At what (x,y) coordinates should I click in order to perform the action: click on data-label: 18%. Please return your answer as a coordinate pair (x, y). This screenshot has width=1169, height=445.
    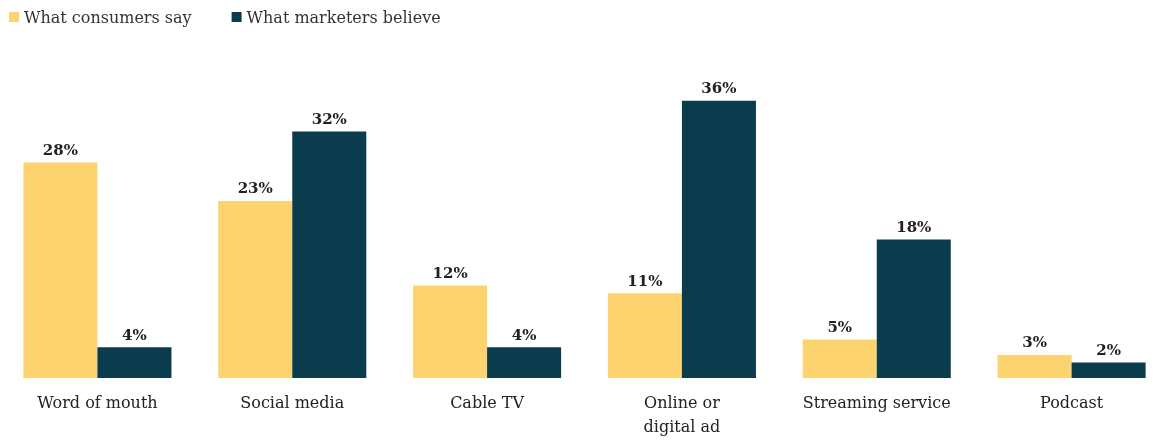
    Looking at the image, I should click on (914, 226).